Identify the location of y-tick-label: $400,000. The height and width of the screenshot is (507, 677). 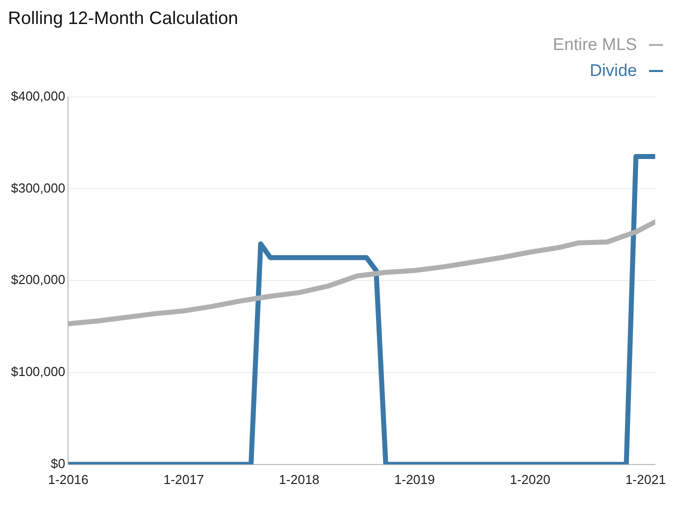
(38, 96).